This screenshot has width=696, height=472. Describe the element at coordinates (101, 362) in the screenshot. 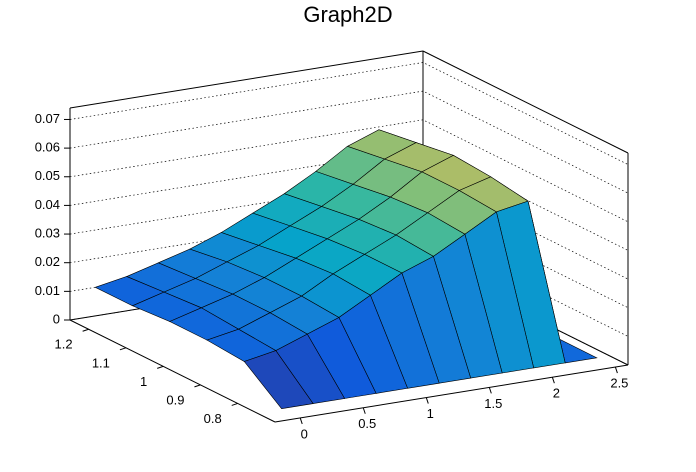

I see `y-tick-label: 1.1` at that location.